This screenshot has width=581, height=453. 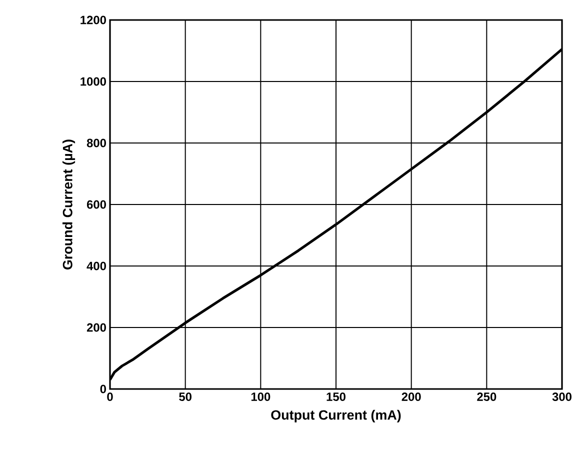 I want to click on x-tick-label: 300, so click(x=562, y=397).